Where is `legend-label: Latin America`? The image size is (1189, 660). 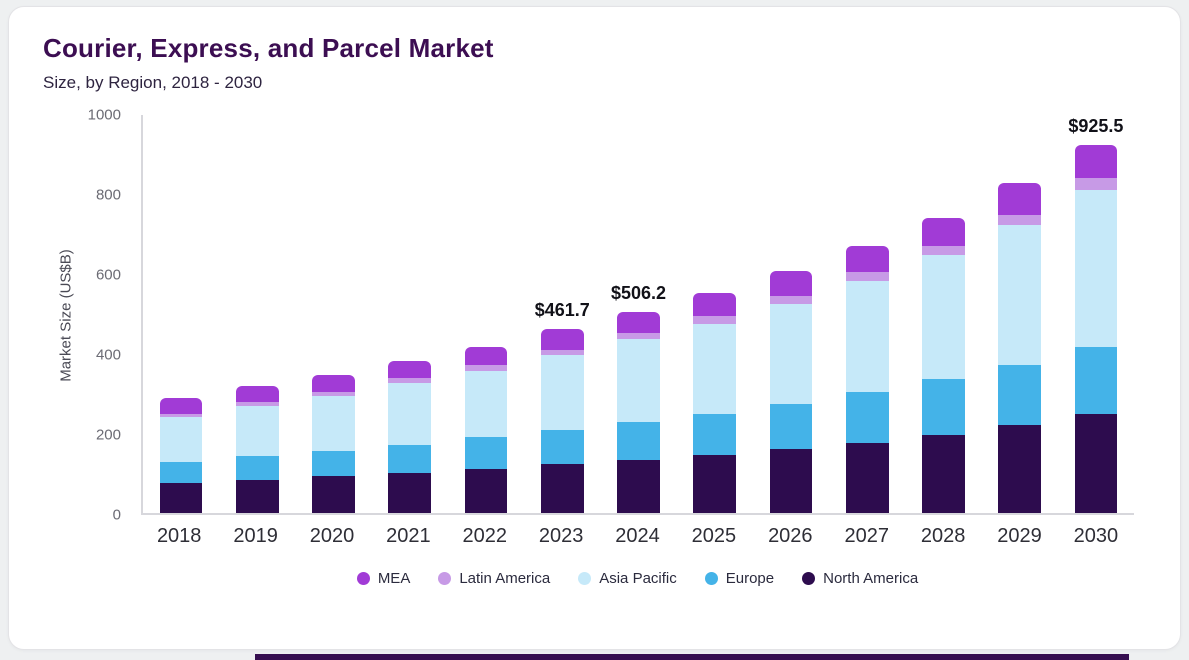 legend-label: Latin America is located at coordinates (505, 578).